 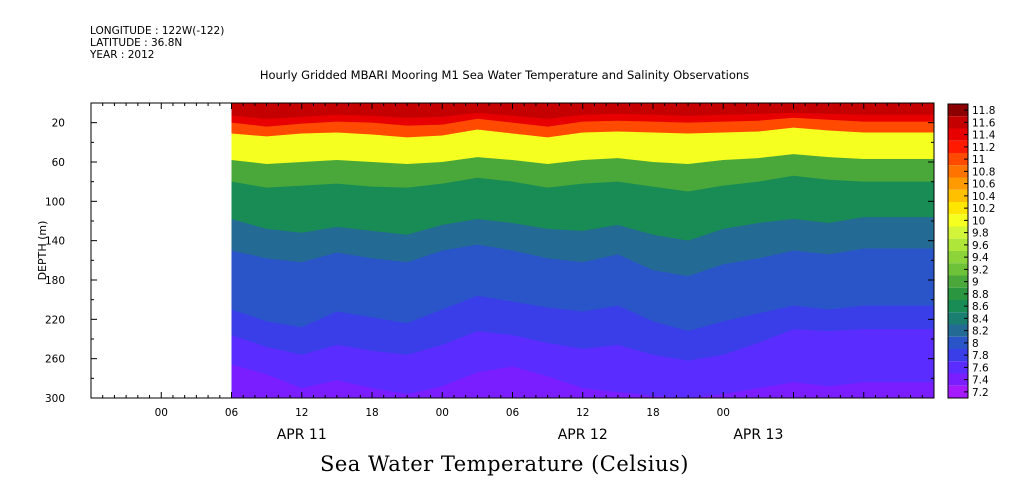 I want to click on y-tick-label: 260, so click(x=55, y=360).